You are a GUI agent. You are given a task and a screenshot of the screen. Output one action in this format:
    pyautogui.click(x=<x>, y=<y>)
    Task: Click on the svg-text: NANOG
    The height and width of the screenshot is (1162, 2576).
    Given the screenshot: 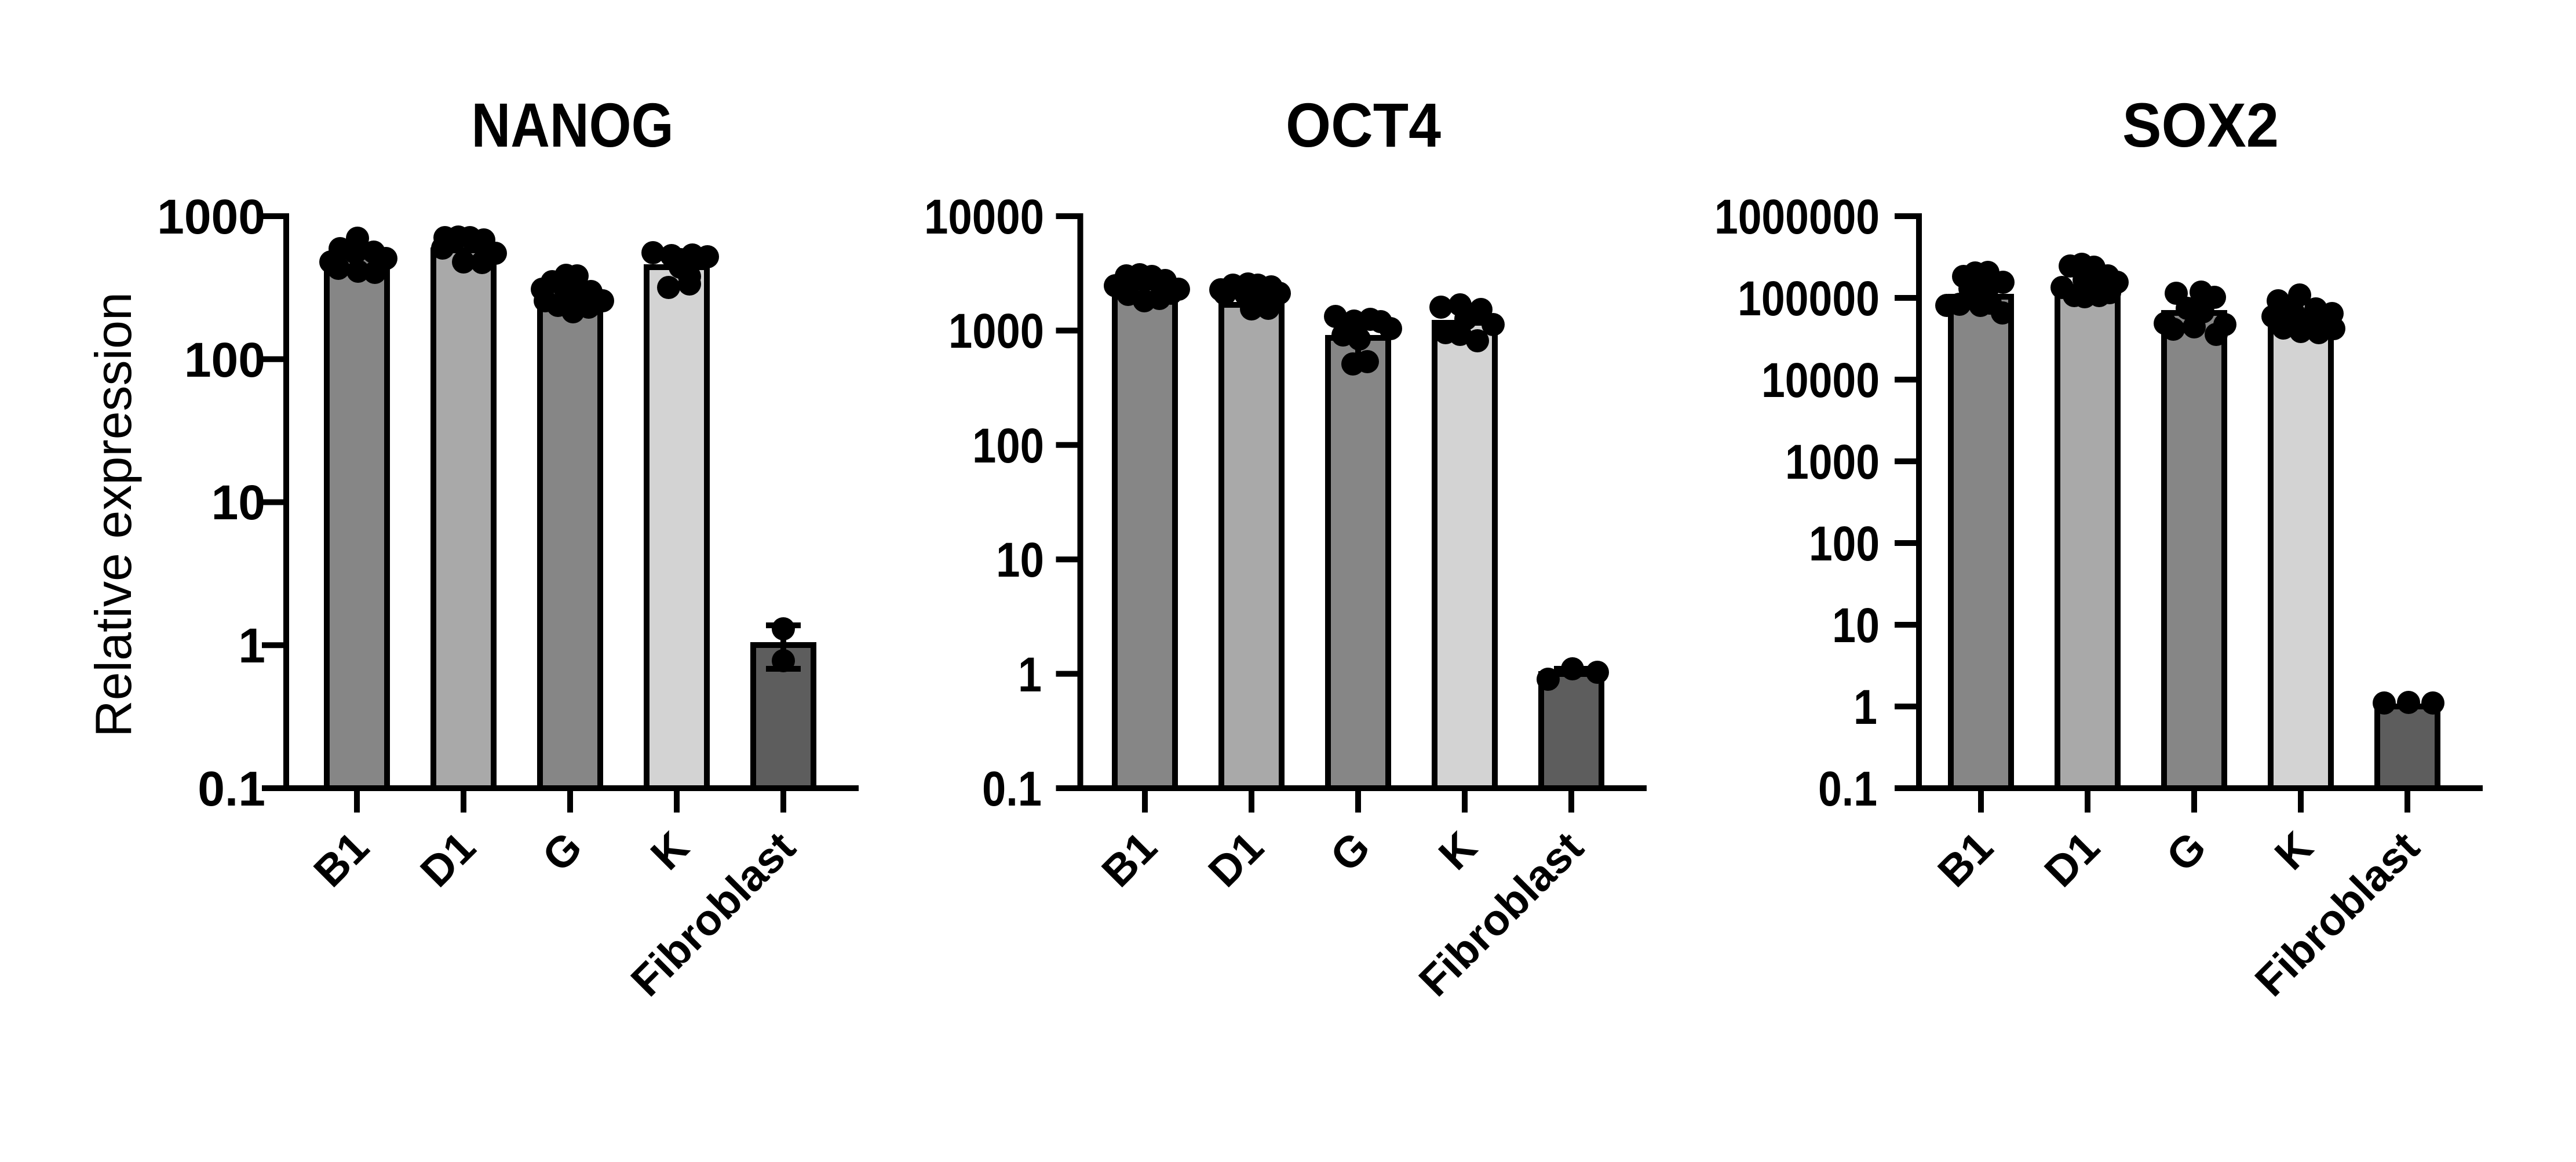 What is the action you would take?
    pyautogui.click(x=573, y=125)
    